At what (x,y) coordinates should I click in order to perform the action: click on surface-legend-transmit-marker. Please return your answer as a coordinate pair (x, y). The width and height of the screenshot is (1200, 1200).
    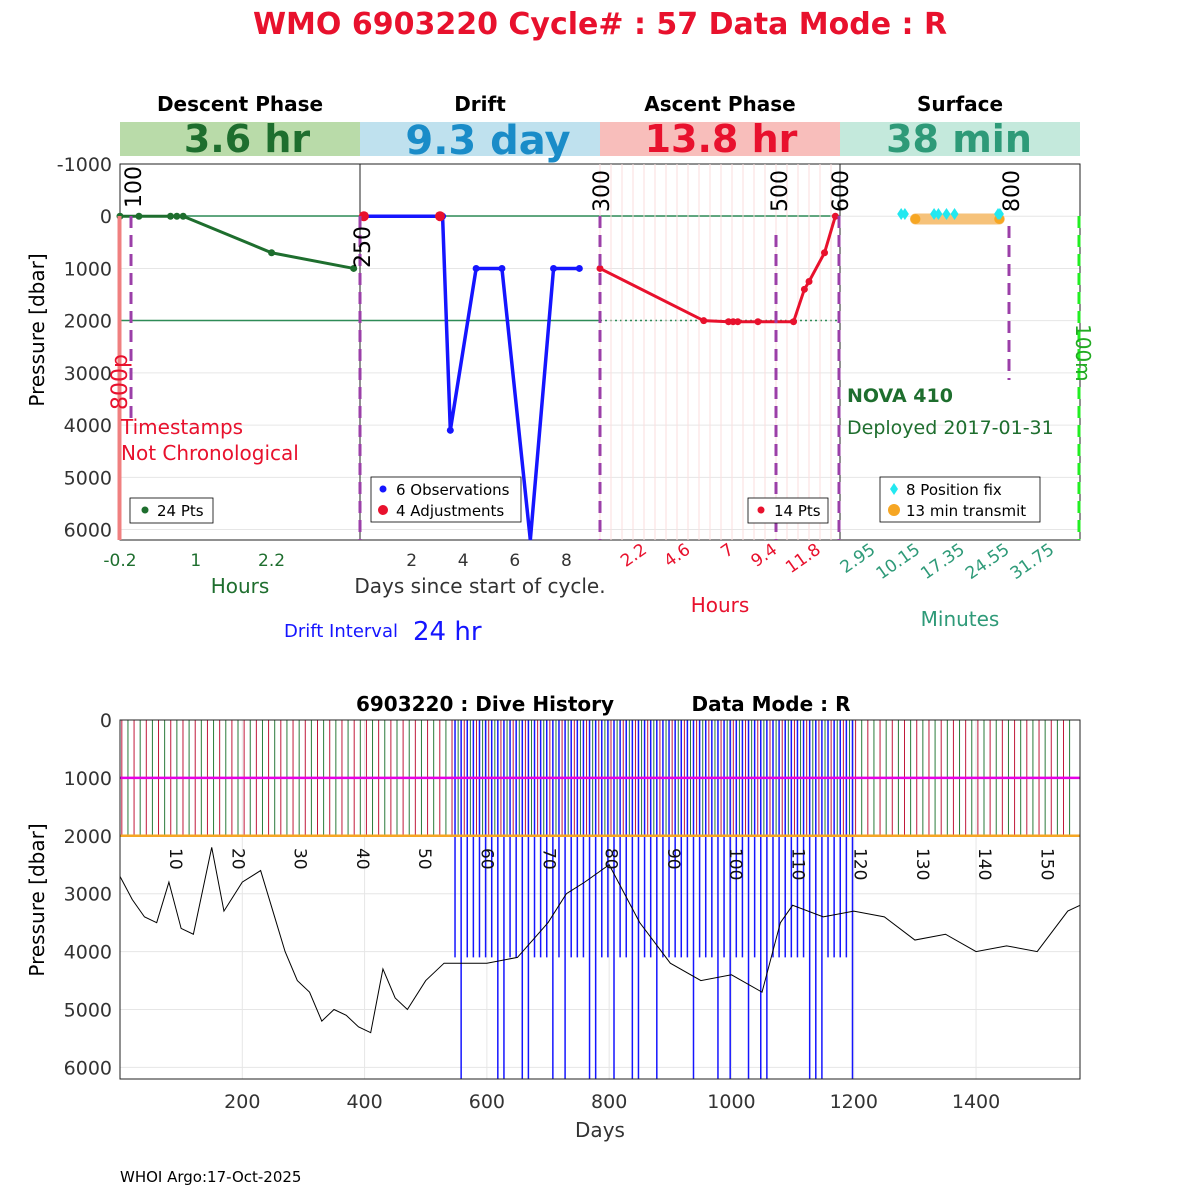
    Looking at the image, I should click on (894, 510).